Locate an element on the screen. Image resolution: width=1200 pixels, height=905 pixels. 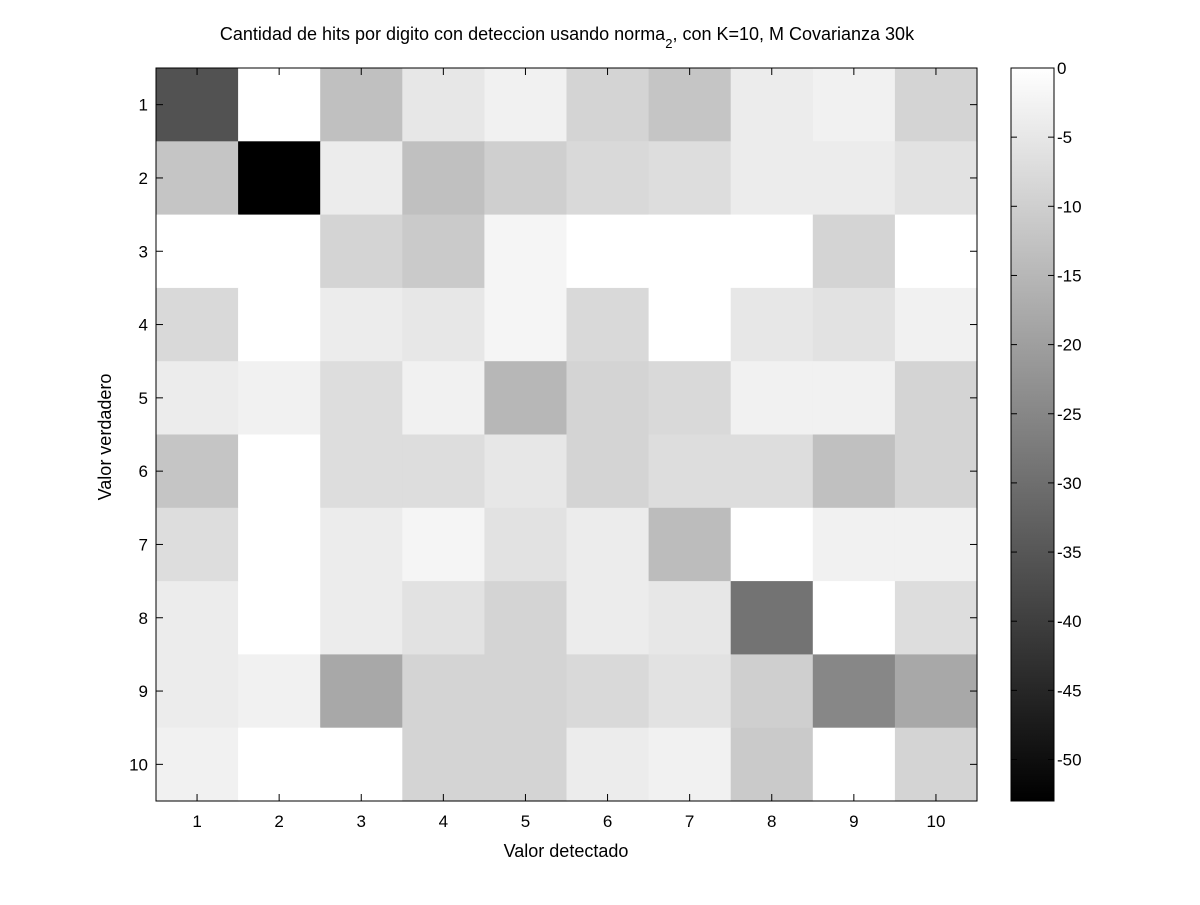
chart-title-tail: , con K=10, M Covarianza 30k is located at coordinates (793, 34).